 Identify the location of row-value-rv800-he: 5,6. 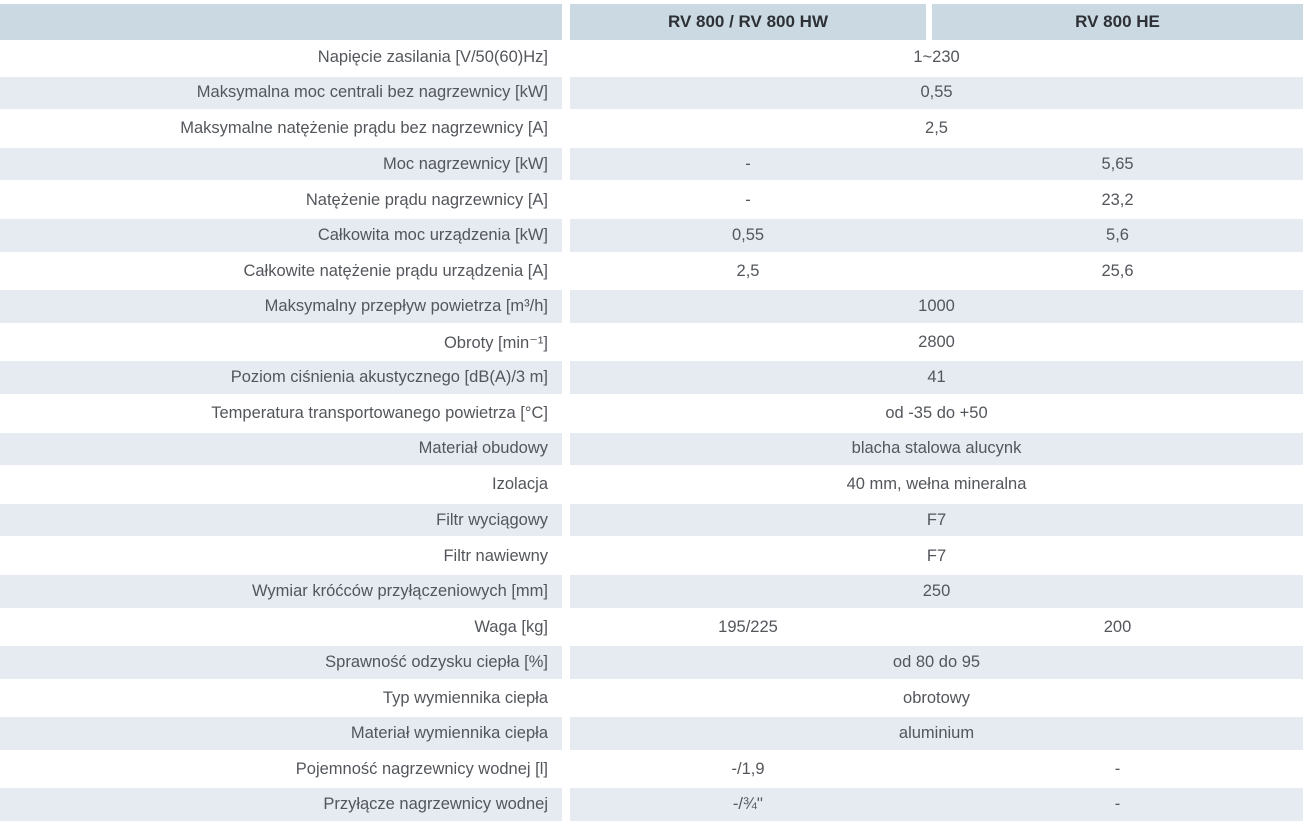
(1117, 234).